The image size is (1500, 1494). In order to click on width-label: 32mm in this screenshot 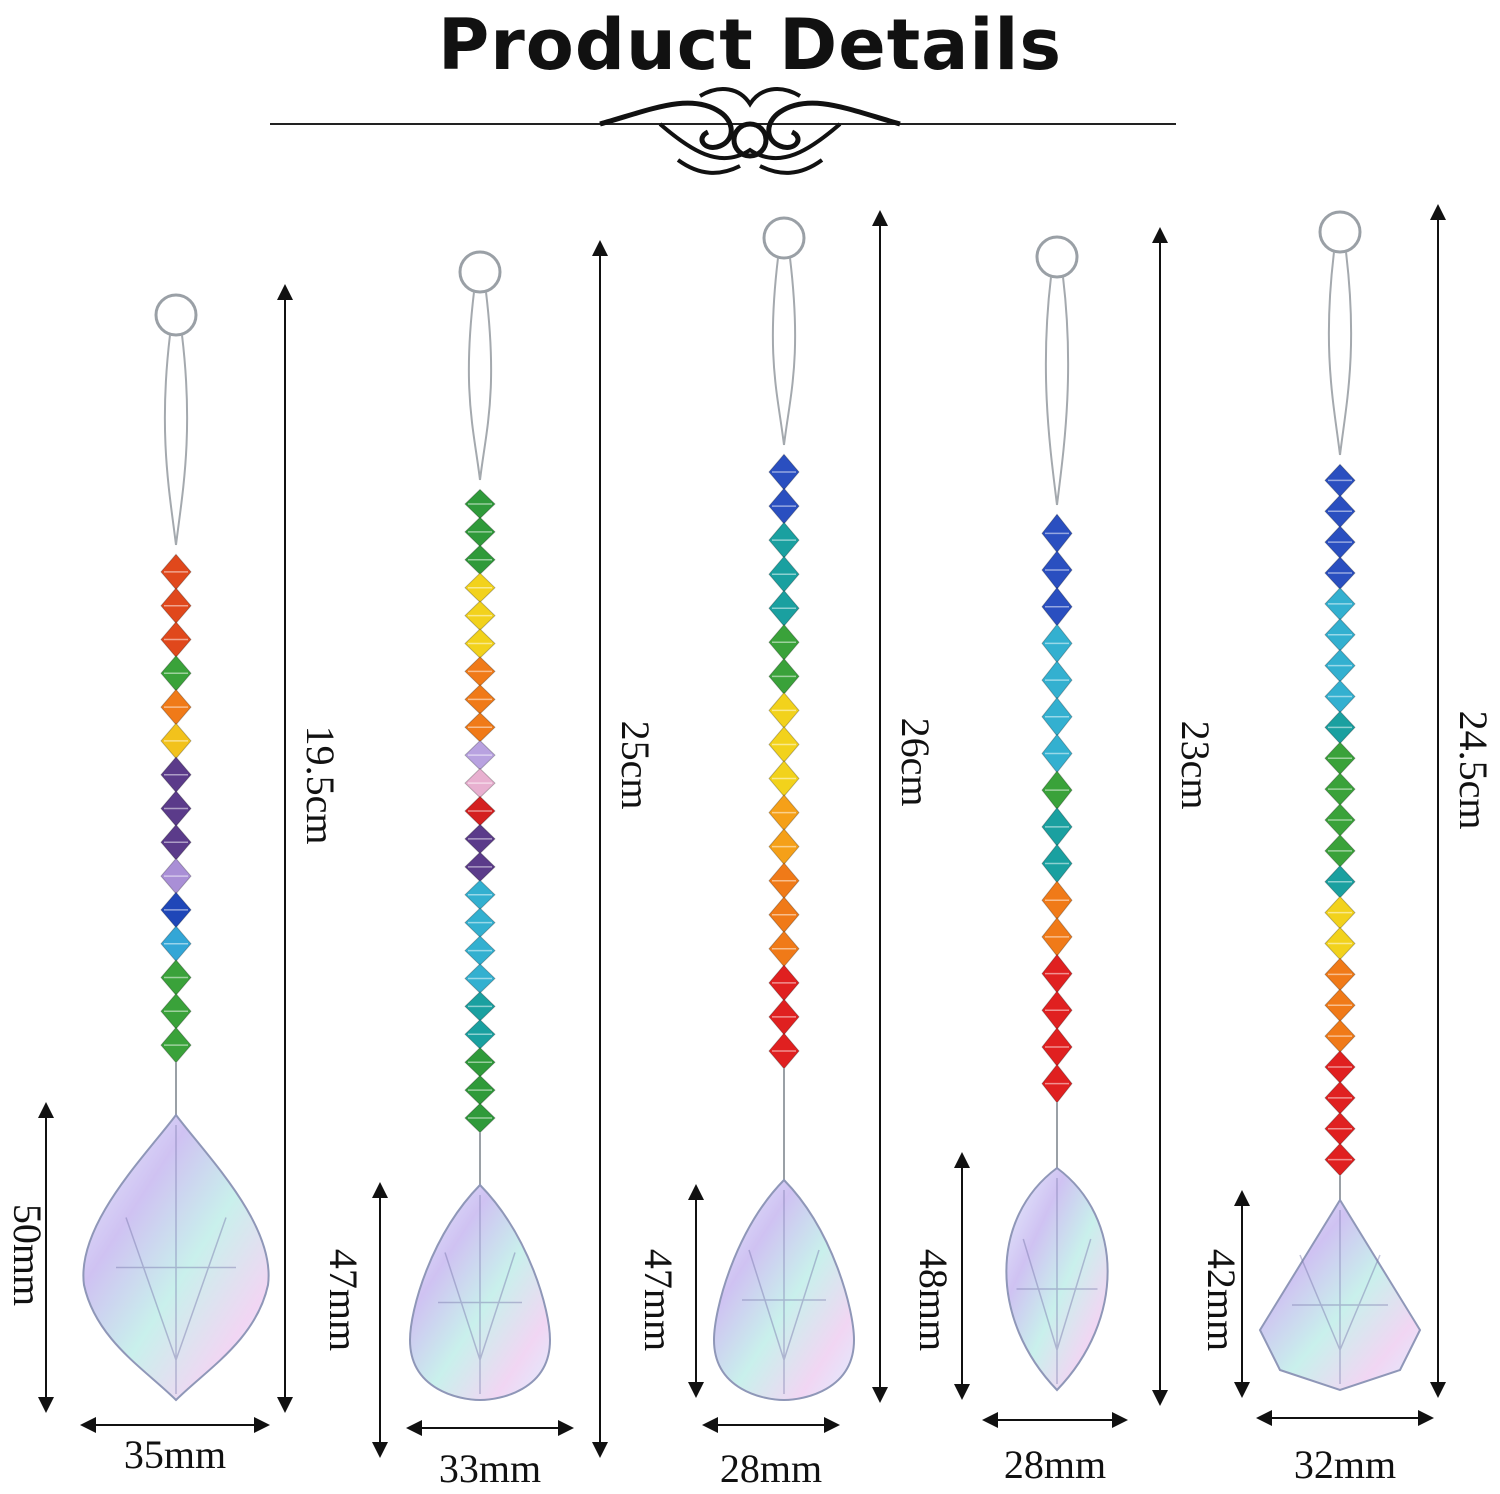, I will do `click(1345, 1464)`.